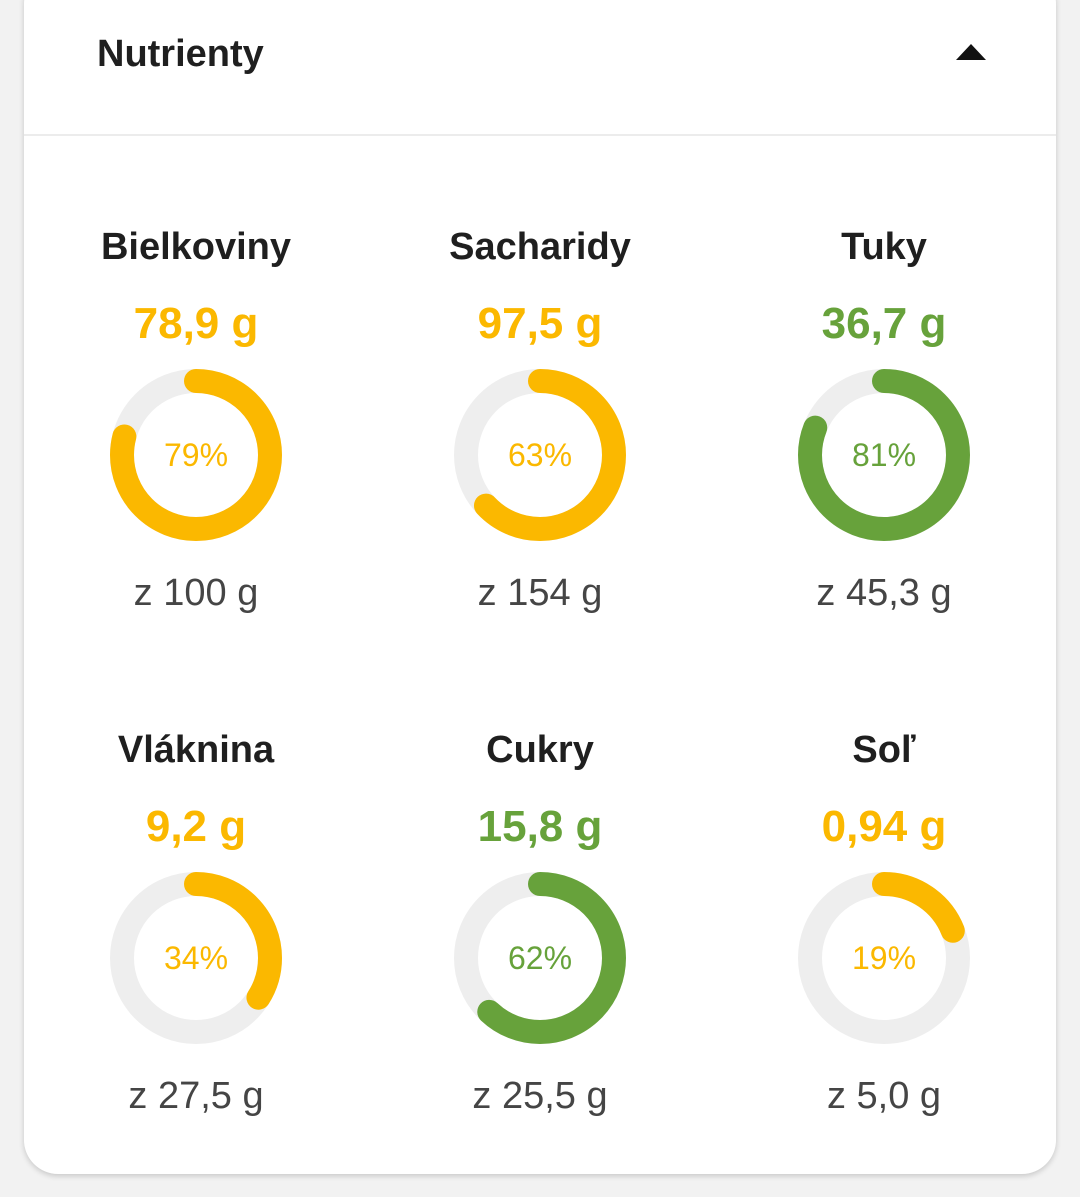 The height and width of the screenshot is (1197, 1080). I want to click on nutrient-progress-ring: 79%, so click(196, 455).